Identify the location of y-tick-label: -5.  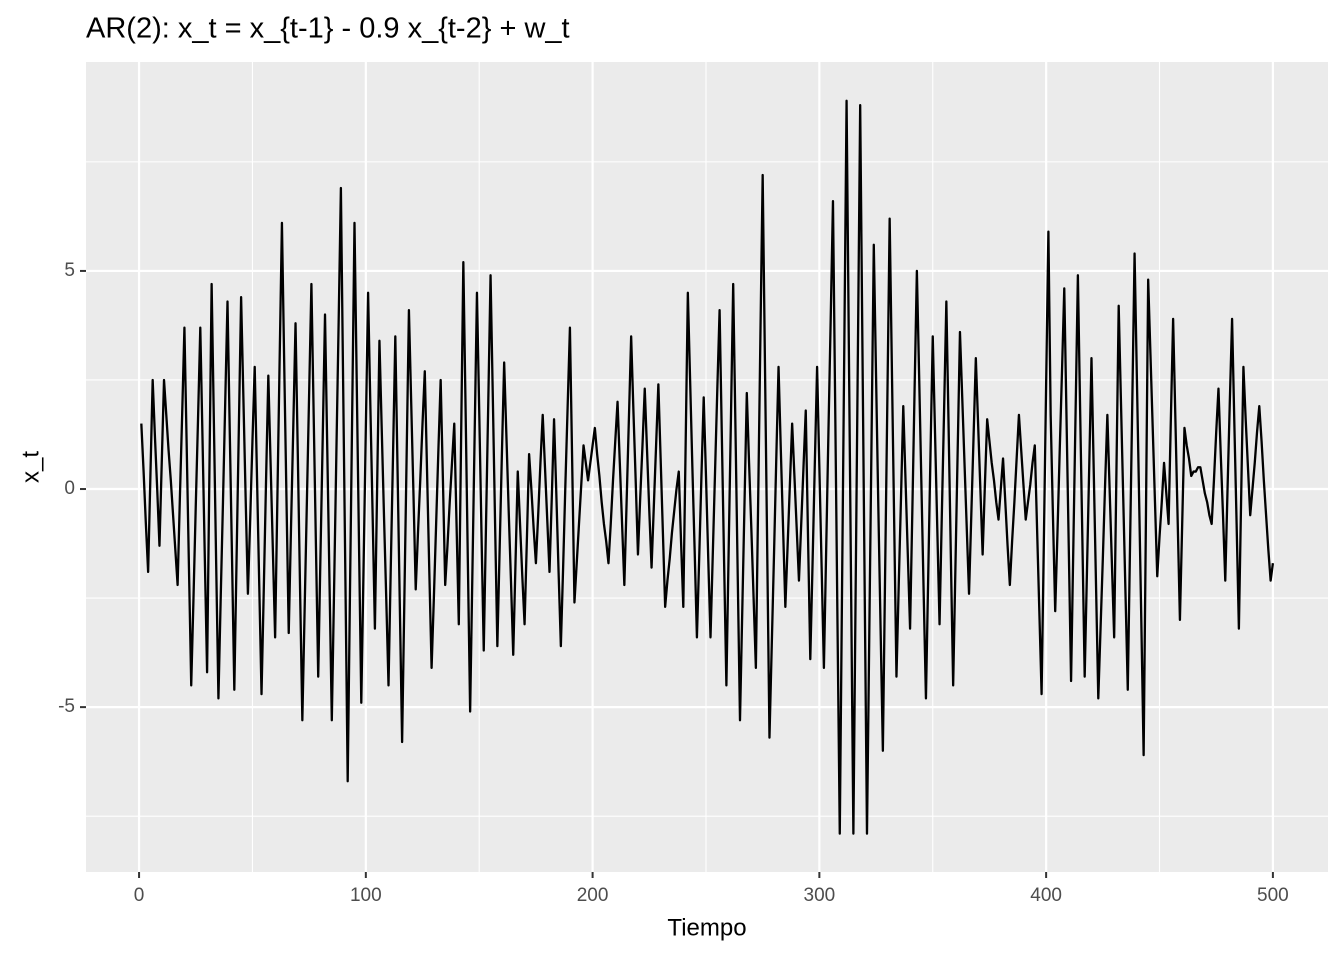
(66, 706).